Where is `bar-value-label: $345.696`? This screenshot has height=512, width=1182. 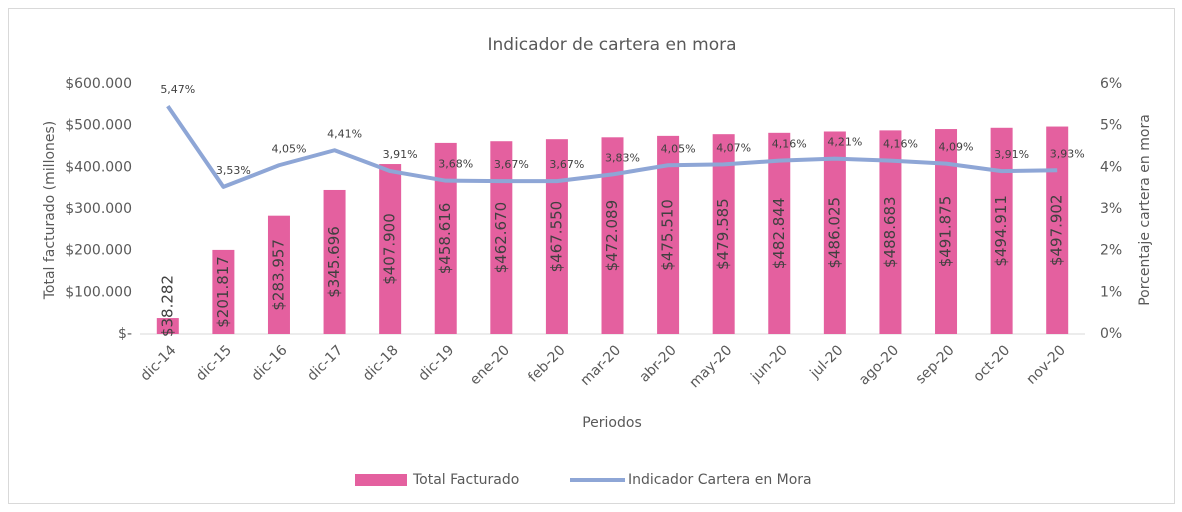
bar-value-label: $345.696 is located at coordinates (334, 262).